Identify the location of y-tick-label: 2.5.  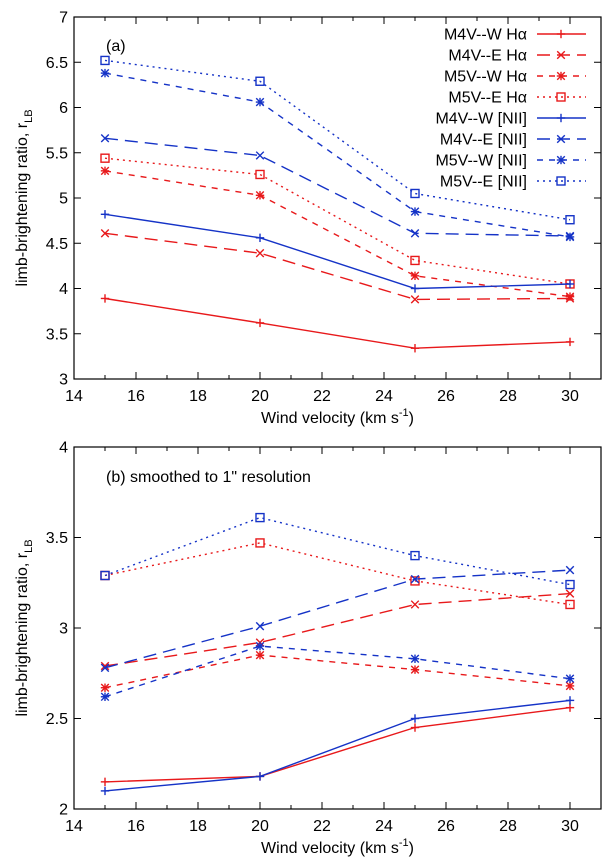
(57, 719).